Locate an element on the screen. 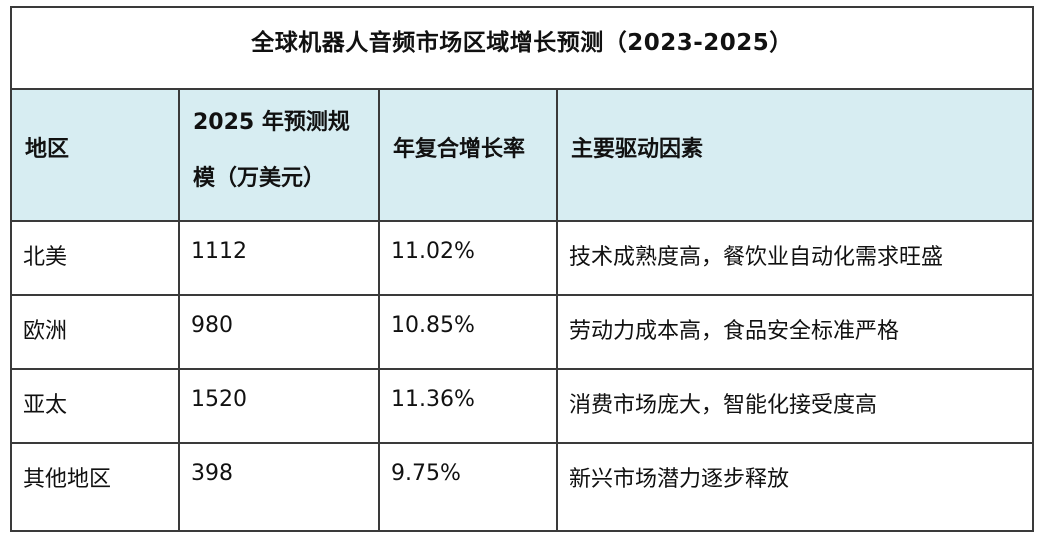  header-size: 2025 年预测规模（万美元） is located at coordinates (271, 150).